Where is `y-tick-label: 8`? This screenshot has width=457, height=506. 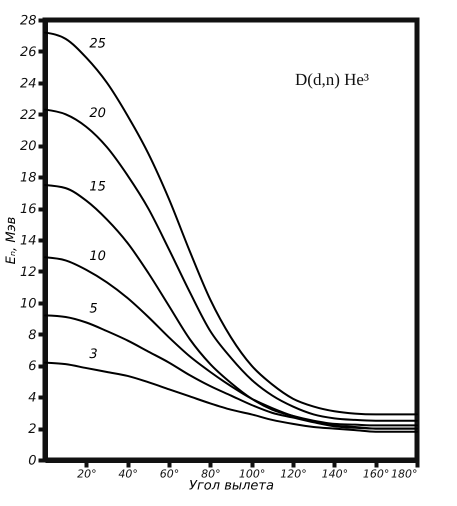
y-tick-label: 8 is located at coordinates (32, 335).